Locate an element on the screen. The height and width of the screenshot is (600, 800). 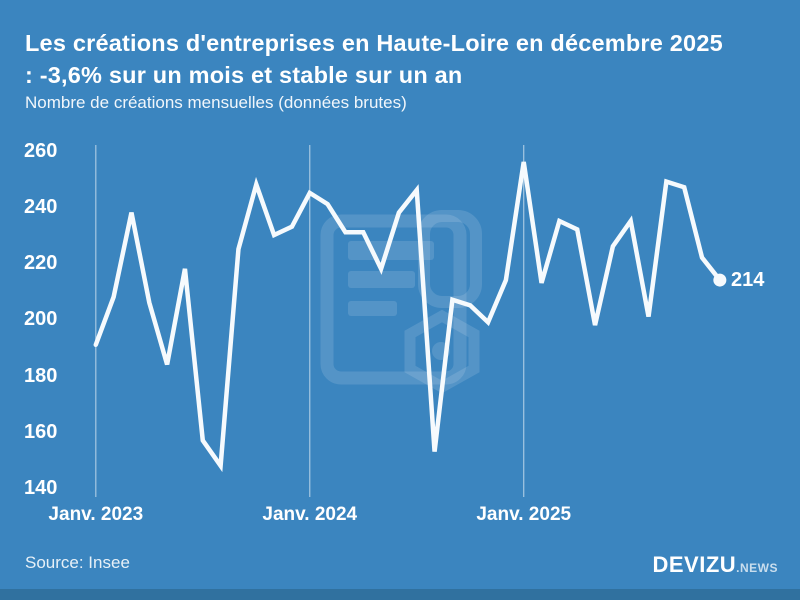
y-axis-label-200: 200 is located at coordinates (41, 319).